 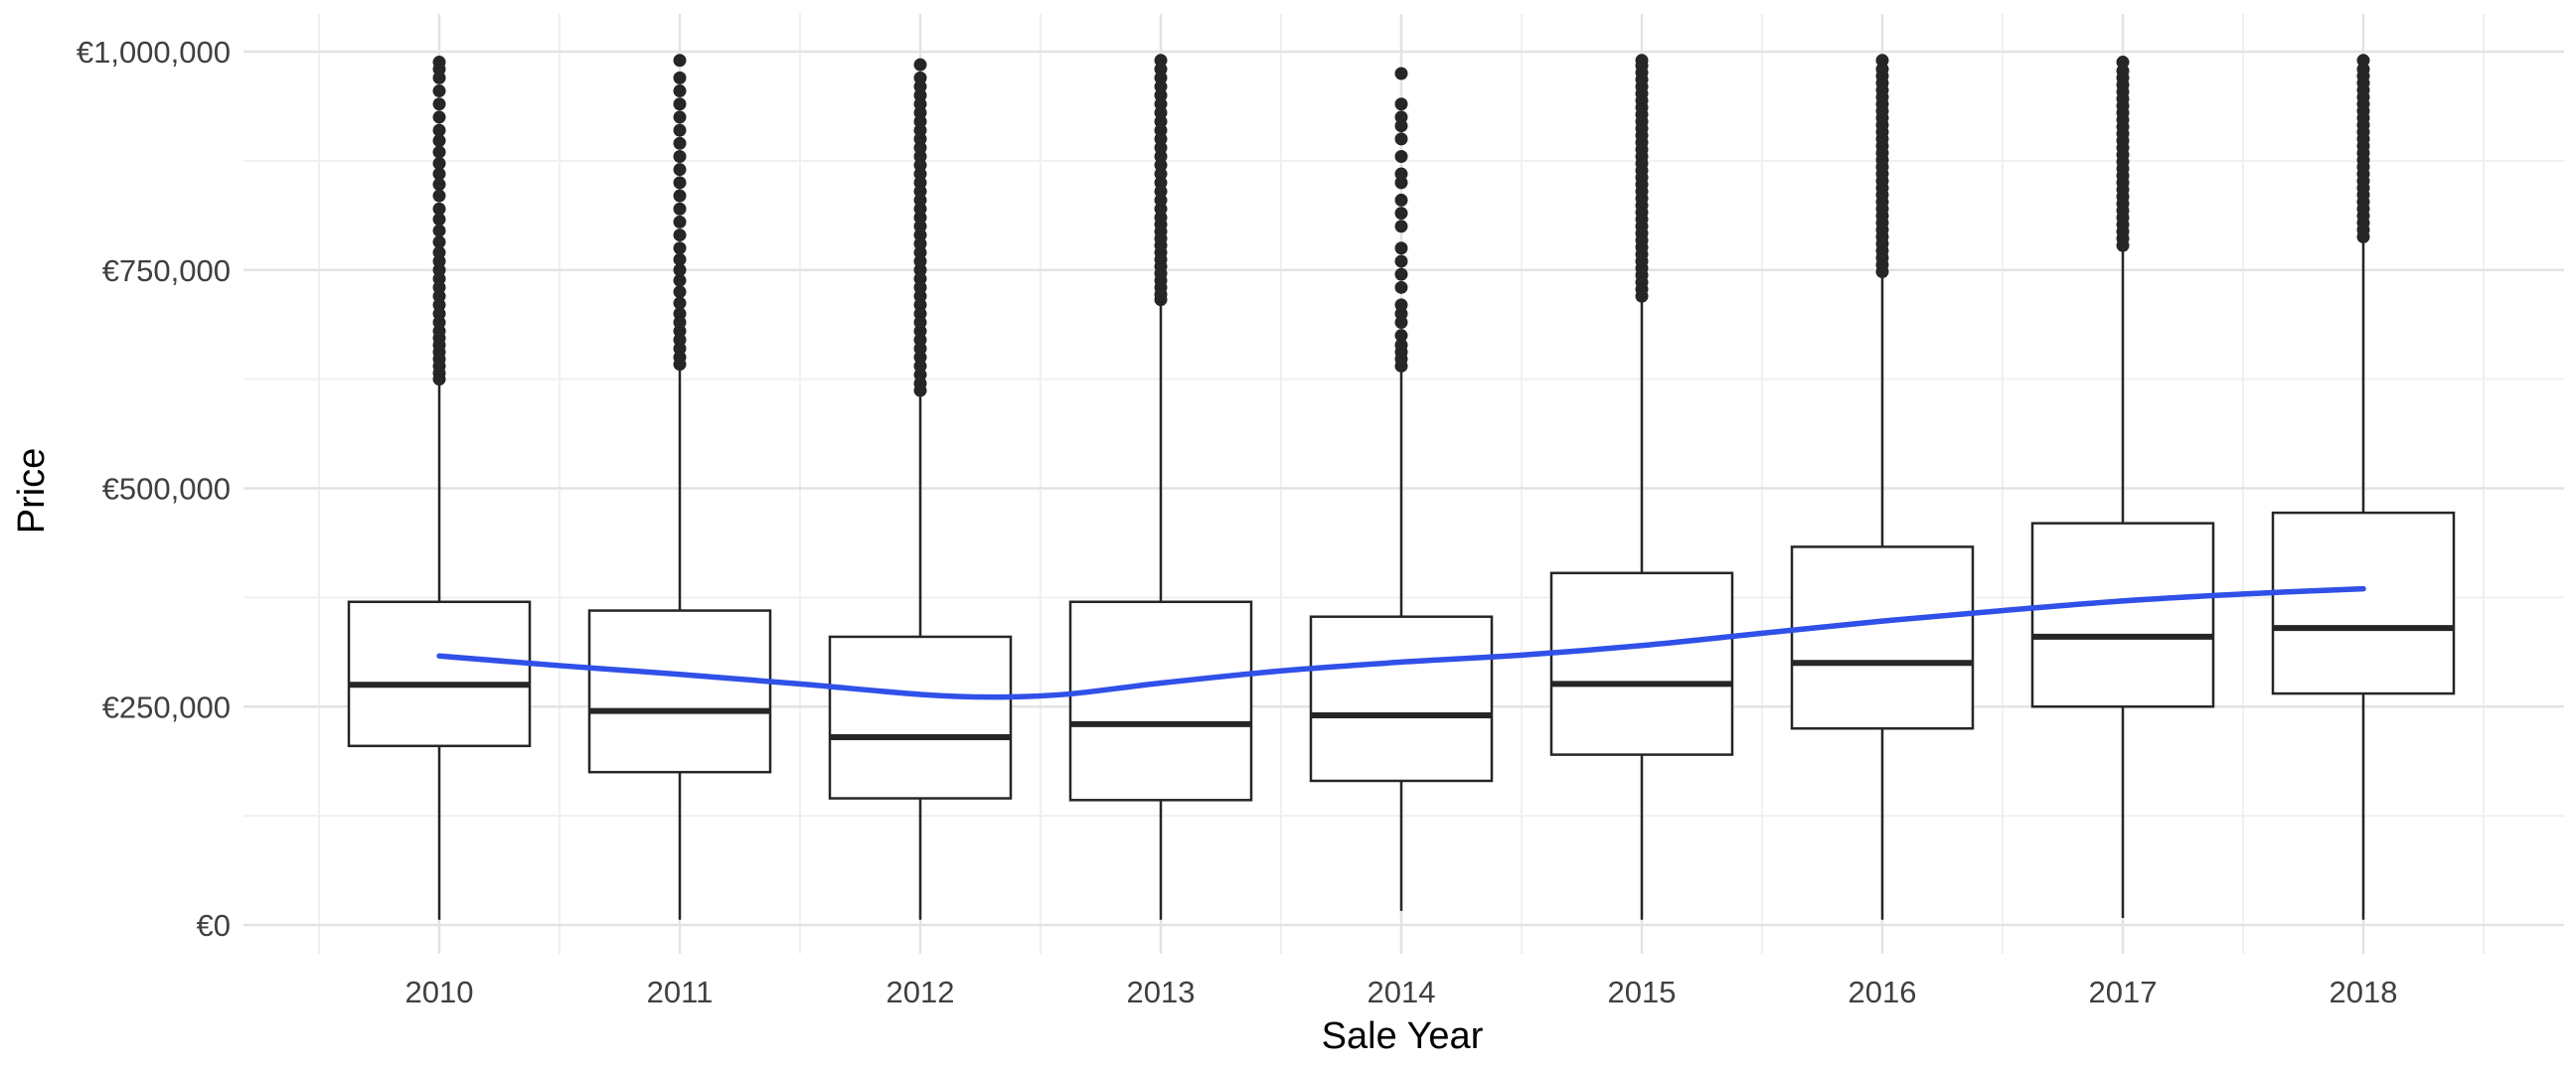 I want to click on x-tick-label: 2014, so click(x=1402, y=992).